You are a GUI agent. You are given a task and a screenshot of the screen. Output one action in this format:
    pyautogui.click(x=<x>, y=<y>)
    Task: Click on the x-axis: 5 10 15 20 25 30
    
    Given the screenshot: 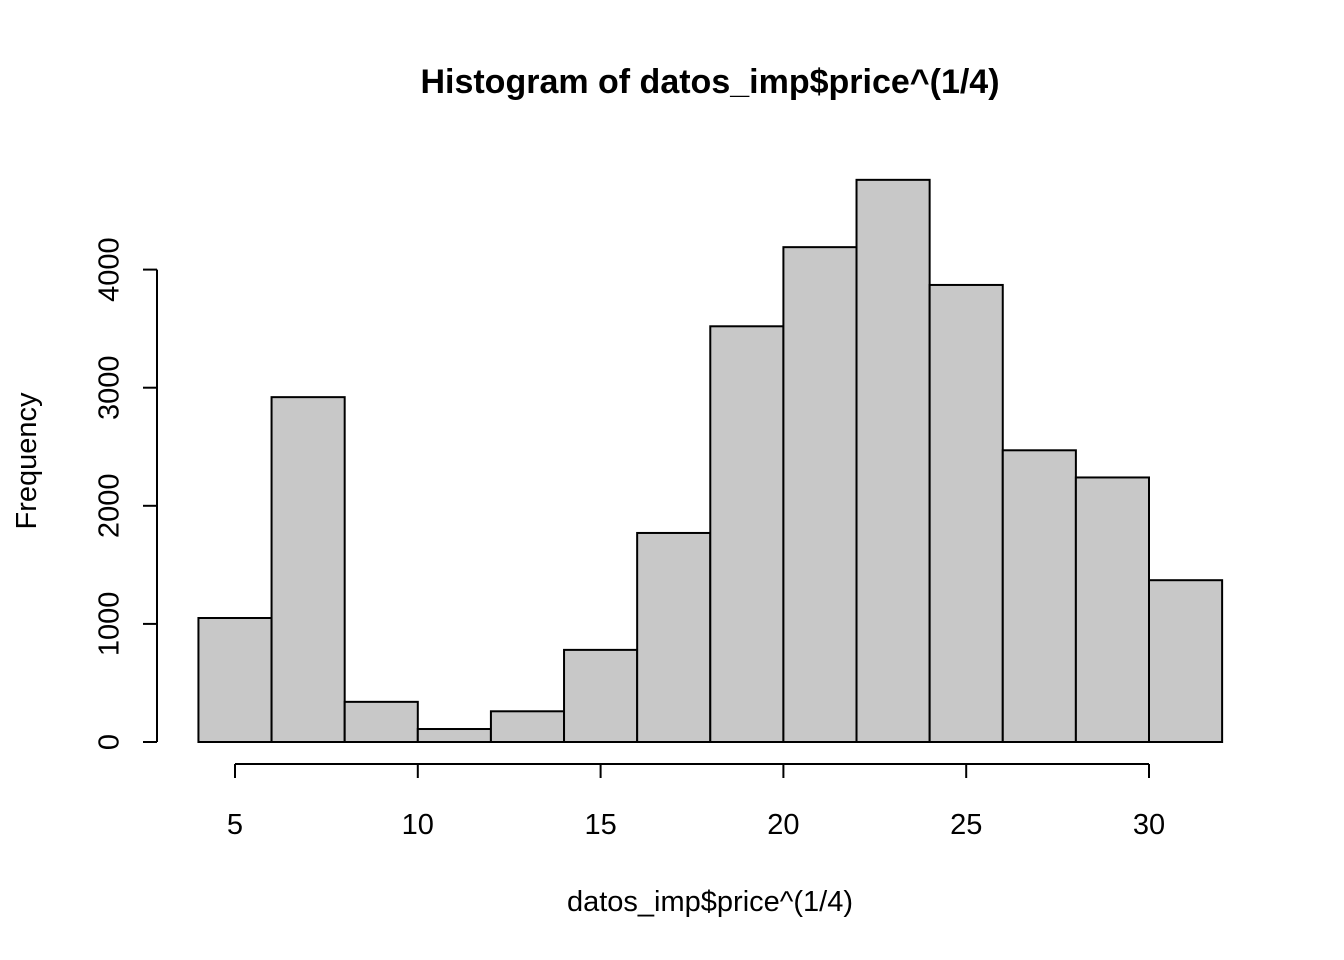 What is the action you would take?
    pyautogui.click(x=696, y=802)
    